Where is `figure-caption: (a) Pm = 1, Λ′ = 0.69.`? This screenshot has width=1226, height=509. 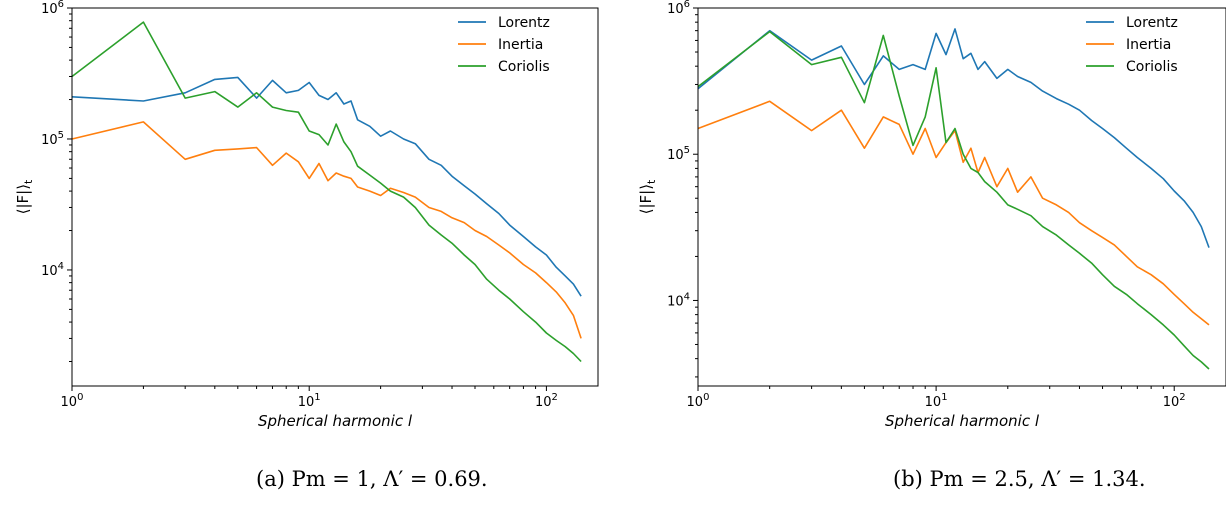
figure-caption: (a) Pm = 1, Λ′ = 0.69. is located at coordinates (372, 479).